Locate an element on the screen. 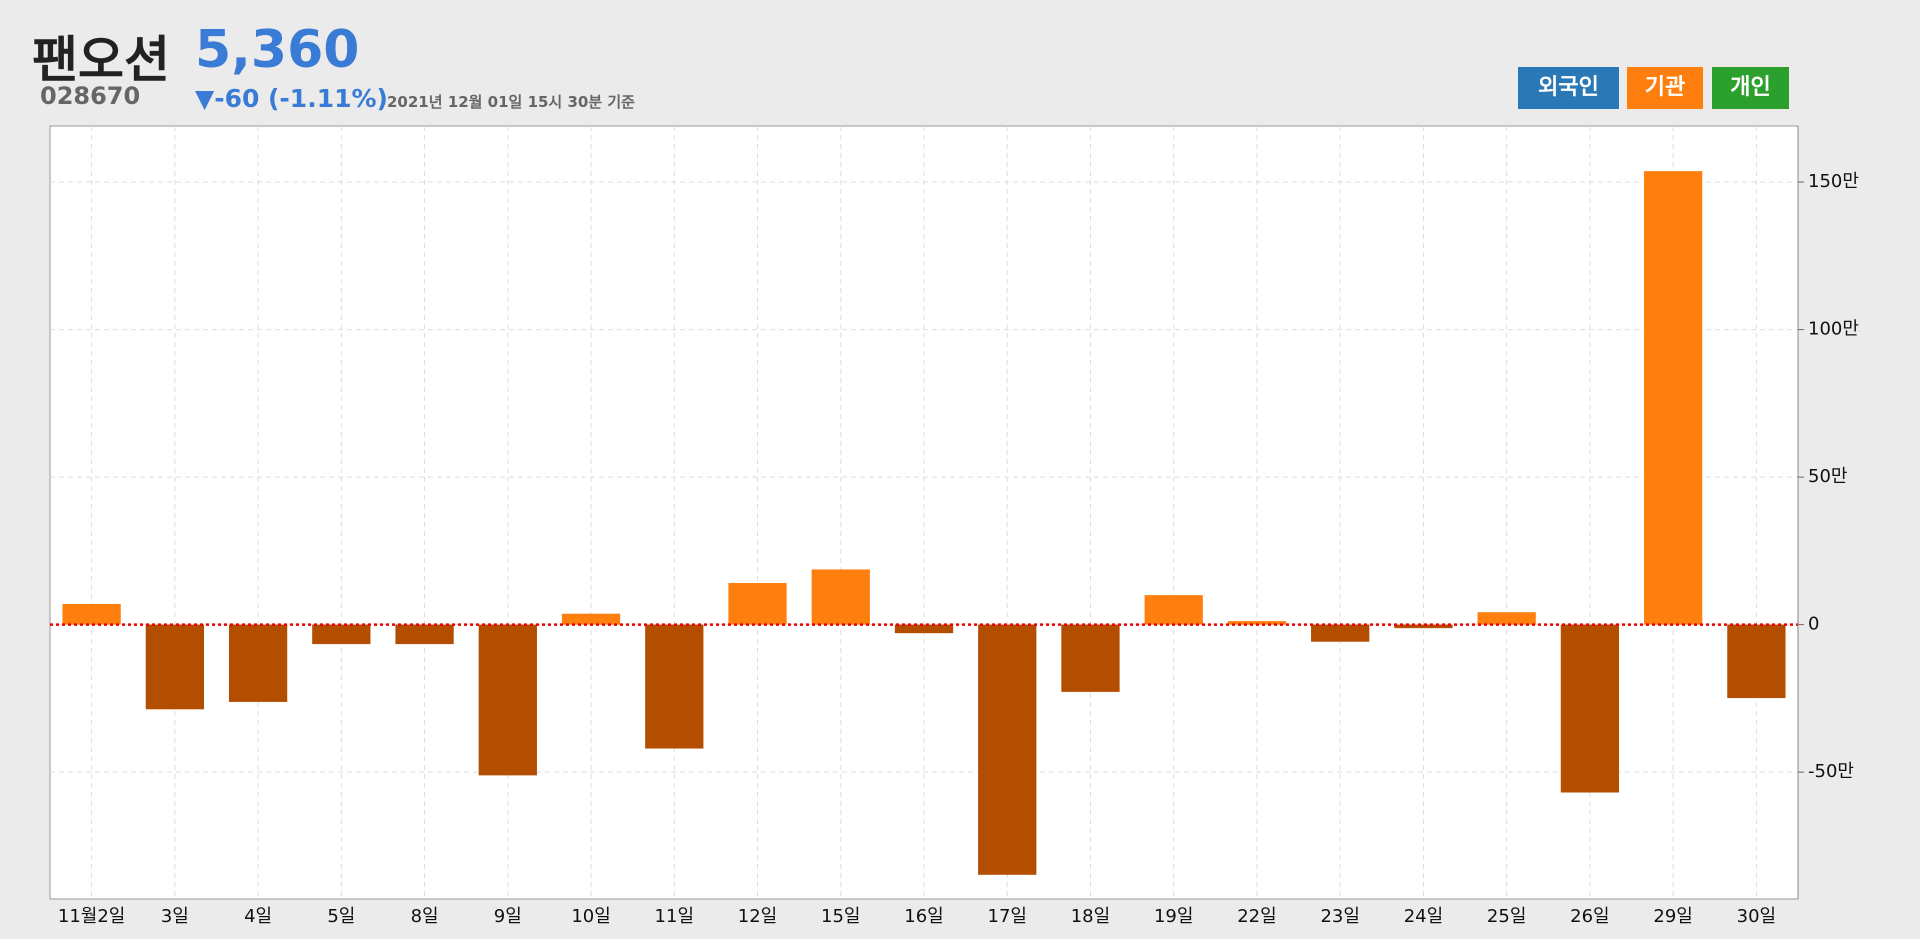 This screenshot has height=939, width=1920. y-tick-label: 0 is located at coordinates (1813, 624).